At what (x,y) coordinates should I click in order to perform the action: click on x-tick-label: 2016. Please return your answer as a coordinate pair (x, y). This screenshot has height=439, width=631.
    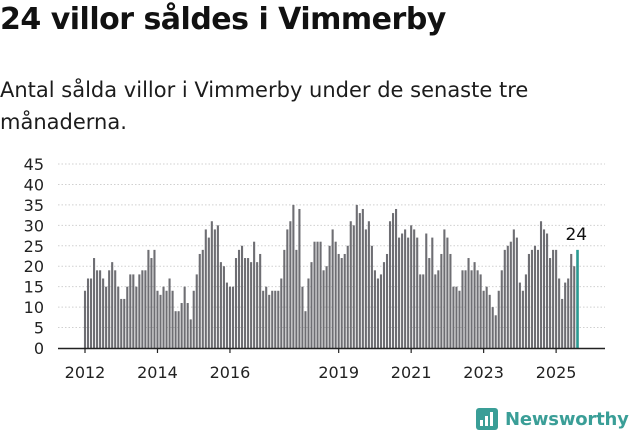
    Looking at the image, I should click on (230, 372).